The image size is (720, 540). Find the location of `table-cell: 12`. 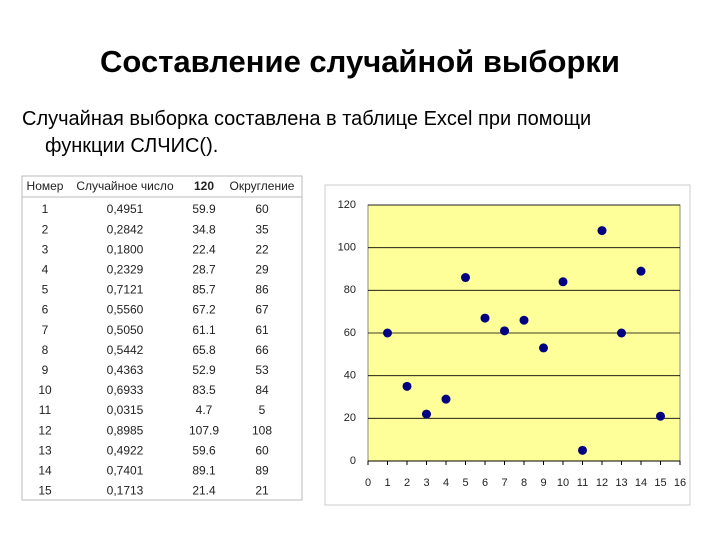

table-cell: 12 is located at coordinates (45, 430).